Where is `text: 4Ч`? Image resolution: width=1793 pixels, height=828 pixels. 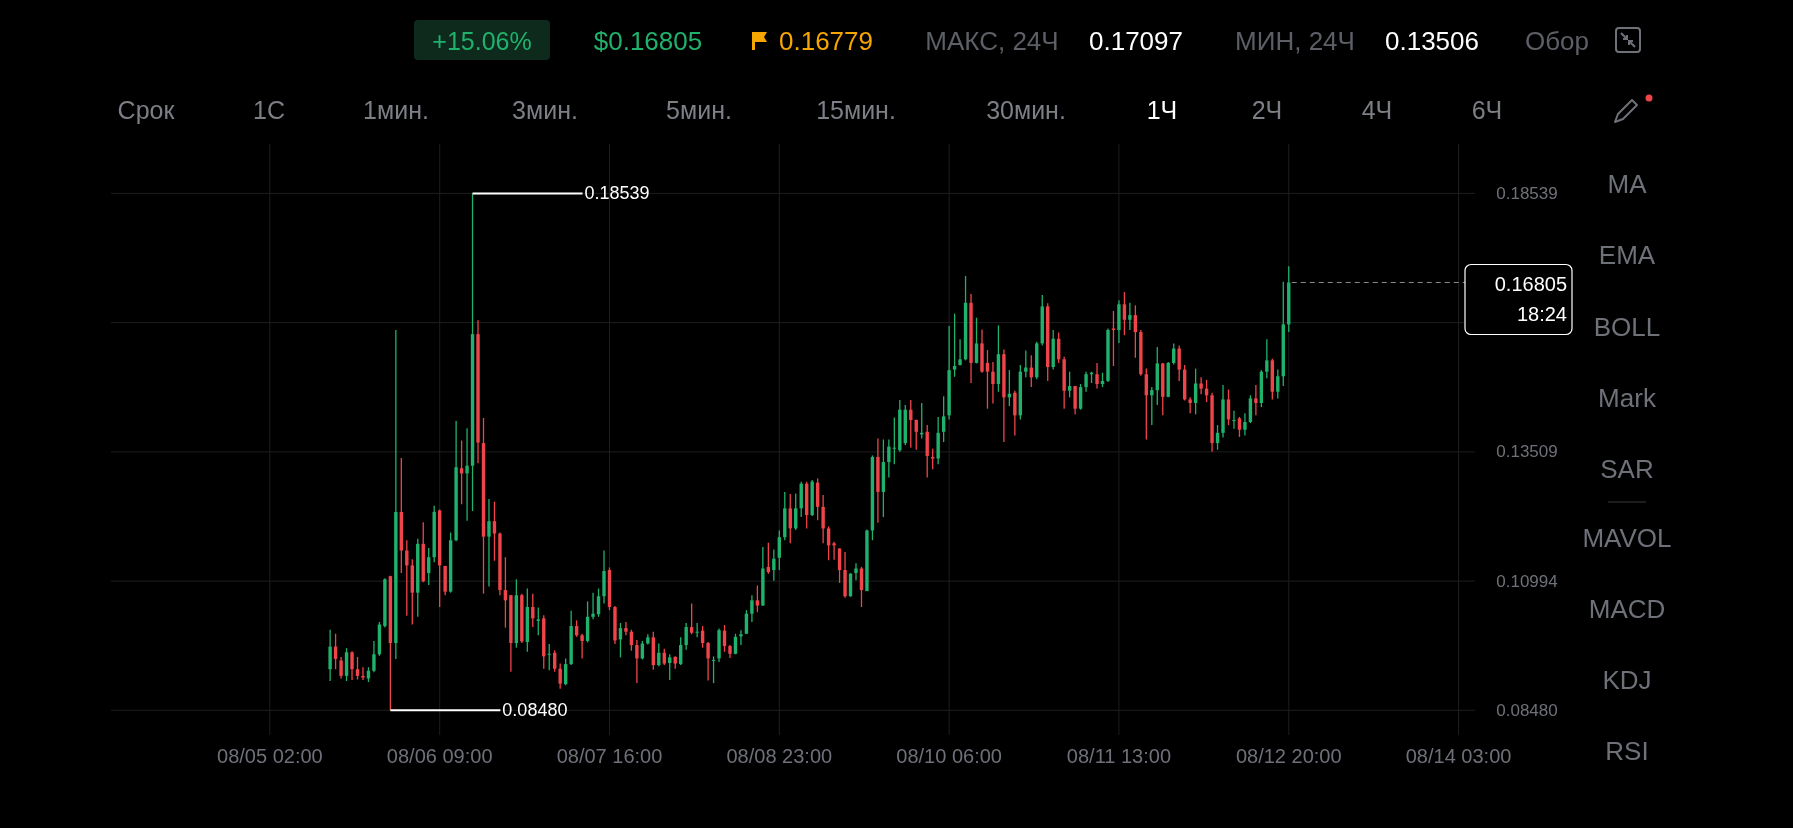 text: 4Ч is located at coordinates (1377, 110).